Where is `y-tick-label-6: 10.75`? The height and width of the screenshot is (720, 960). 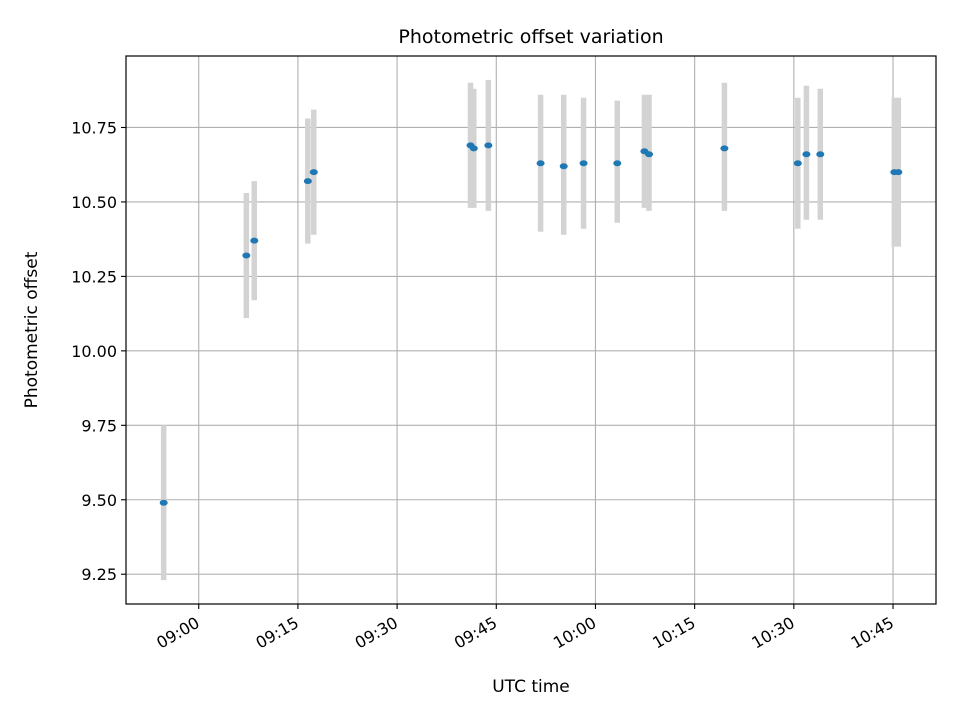 y-tick-label-6: 10.75 is located at coordinates (94, 127).